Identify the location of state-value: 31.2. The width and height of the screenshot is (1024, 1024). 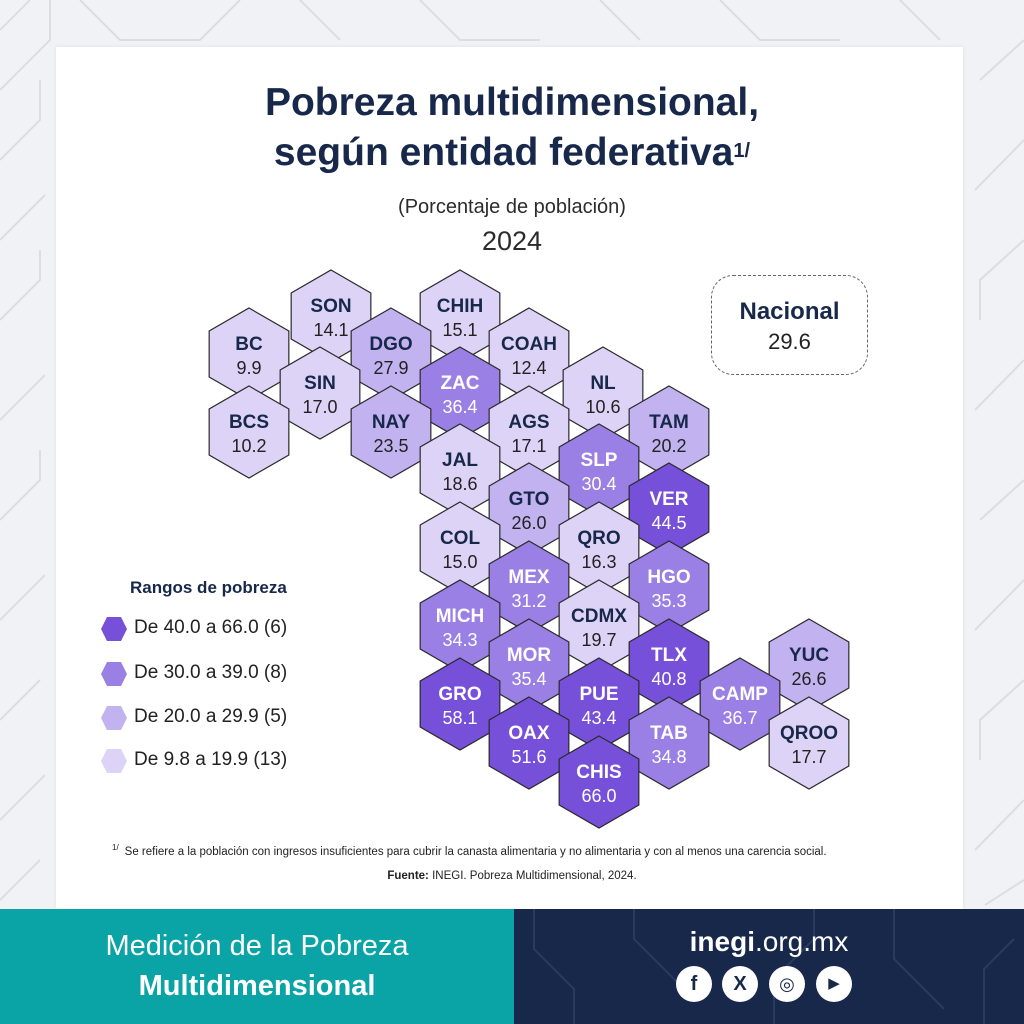
(528, 601).